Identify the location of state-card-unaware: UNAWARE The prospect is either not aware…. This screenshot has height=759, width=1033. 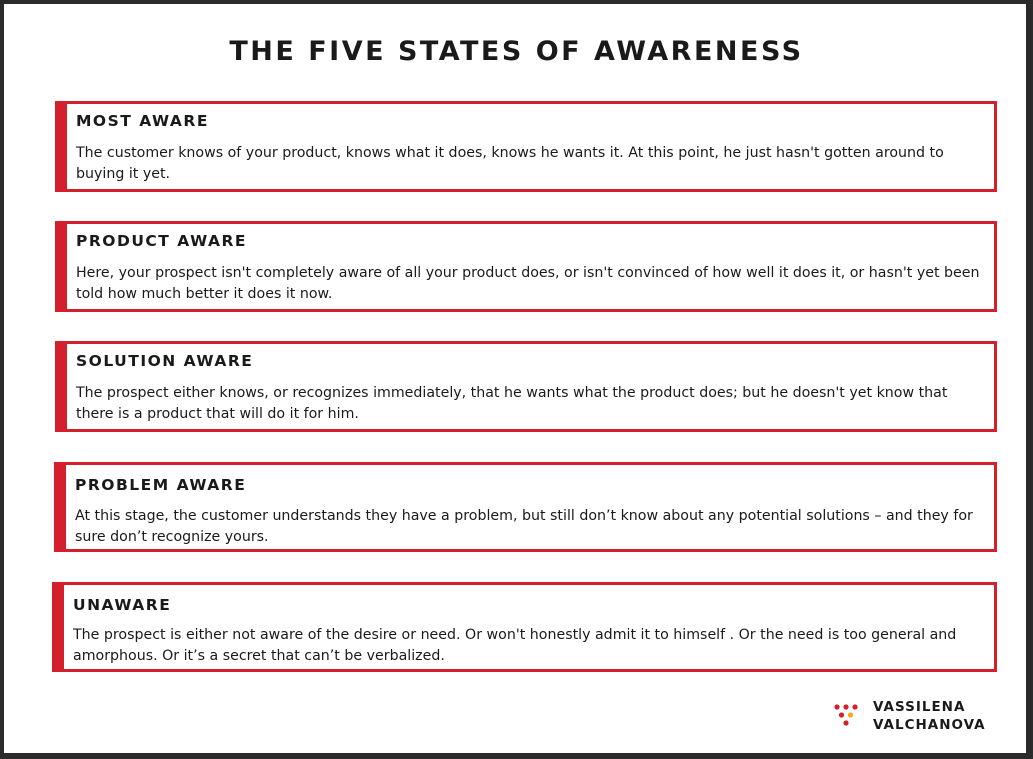
(524, 627).